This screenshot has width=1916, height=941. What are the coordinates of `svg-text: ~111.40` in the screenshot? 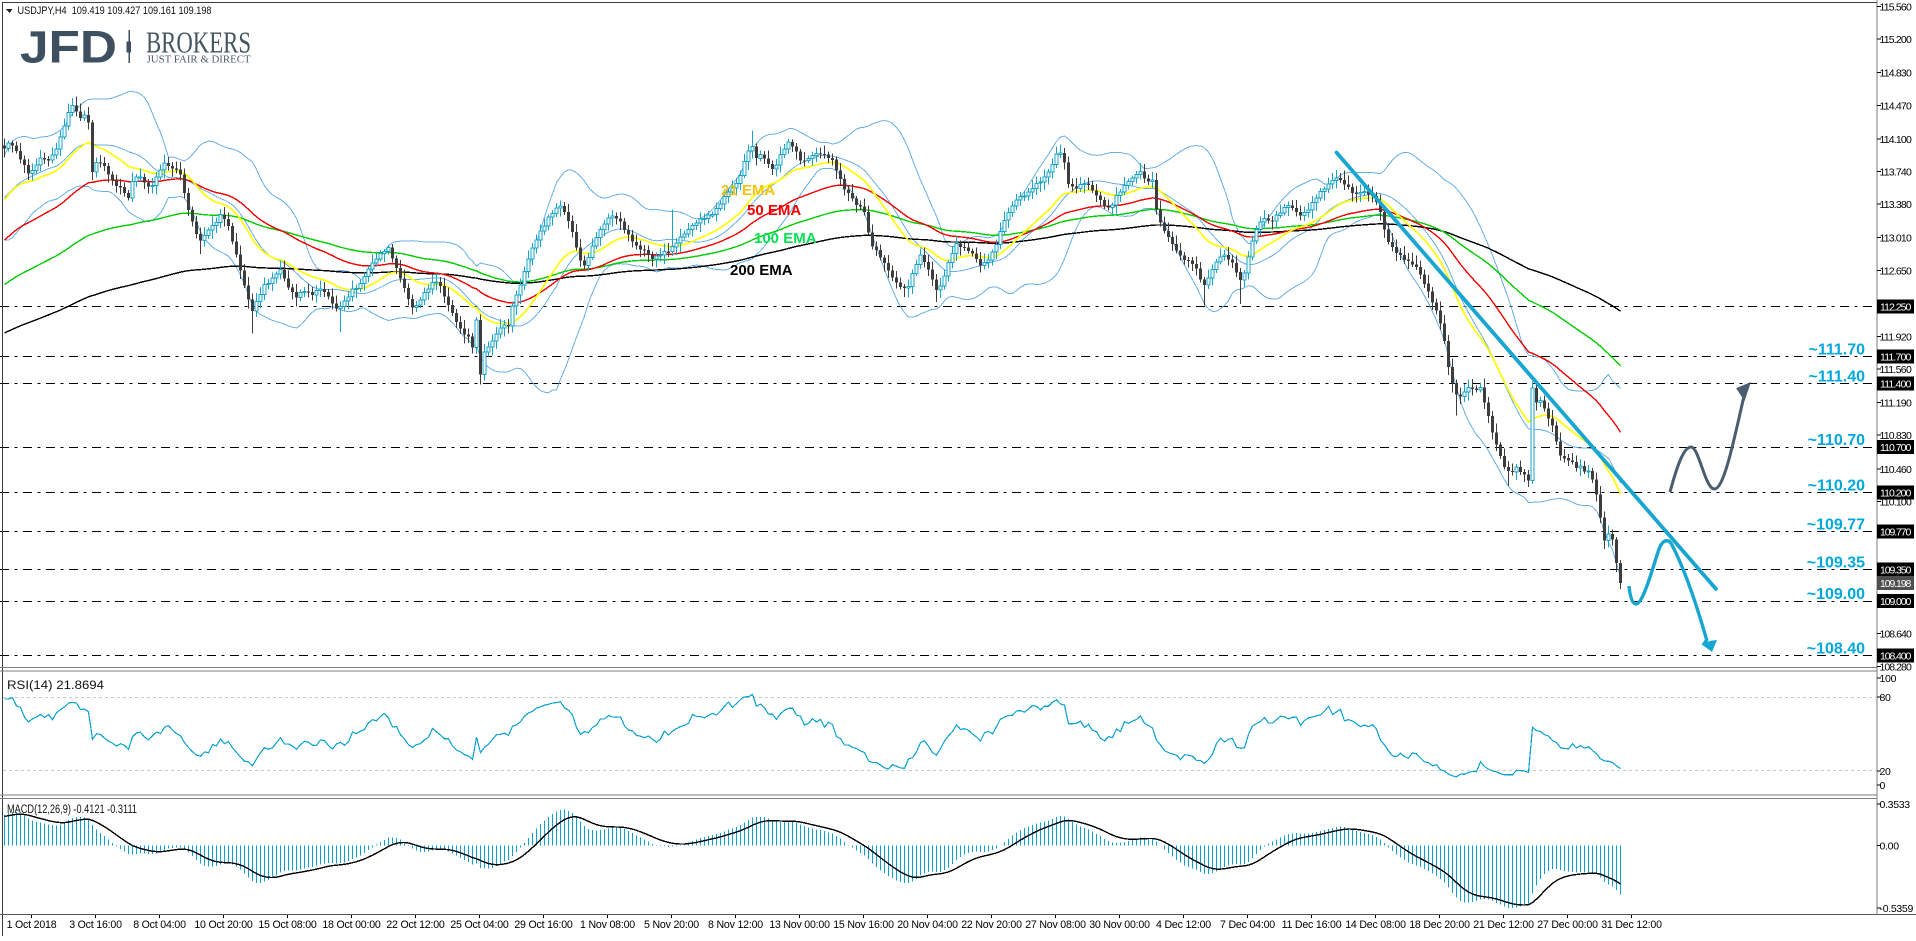 It's located at (1836, 377).